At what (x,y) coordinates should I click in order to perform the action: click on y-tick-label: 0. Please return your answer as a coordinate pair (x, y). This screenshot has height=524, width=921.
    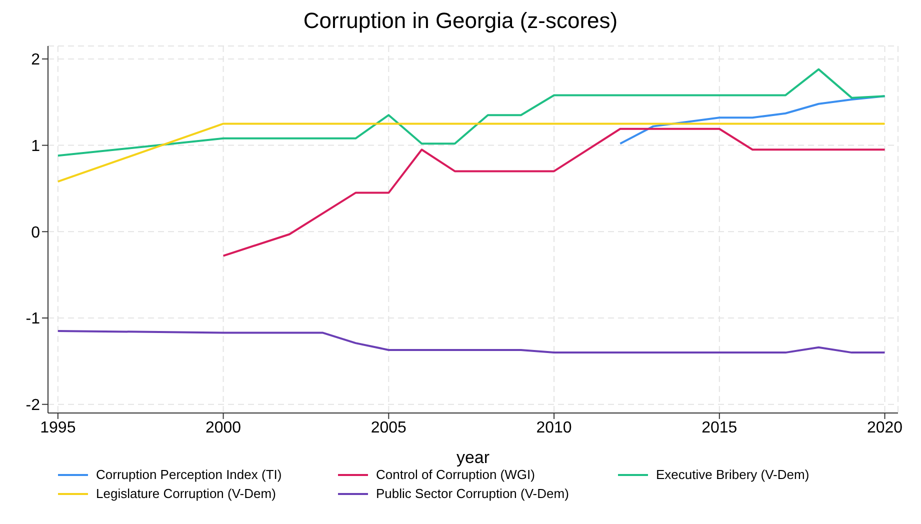
    Looking at the image, I should click on (35, 233).